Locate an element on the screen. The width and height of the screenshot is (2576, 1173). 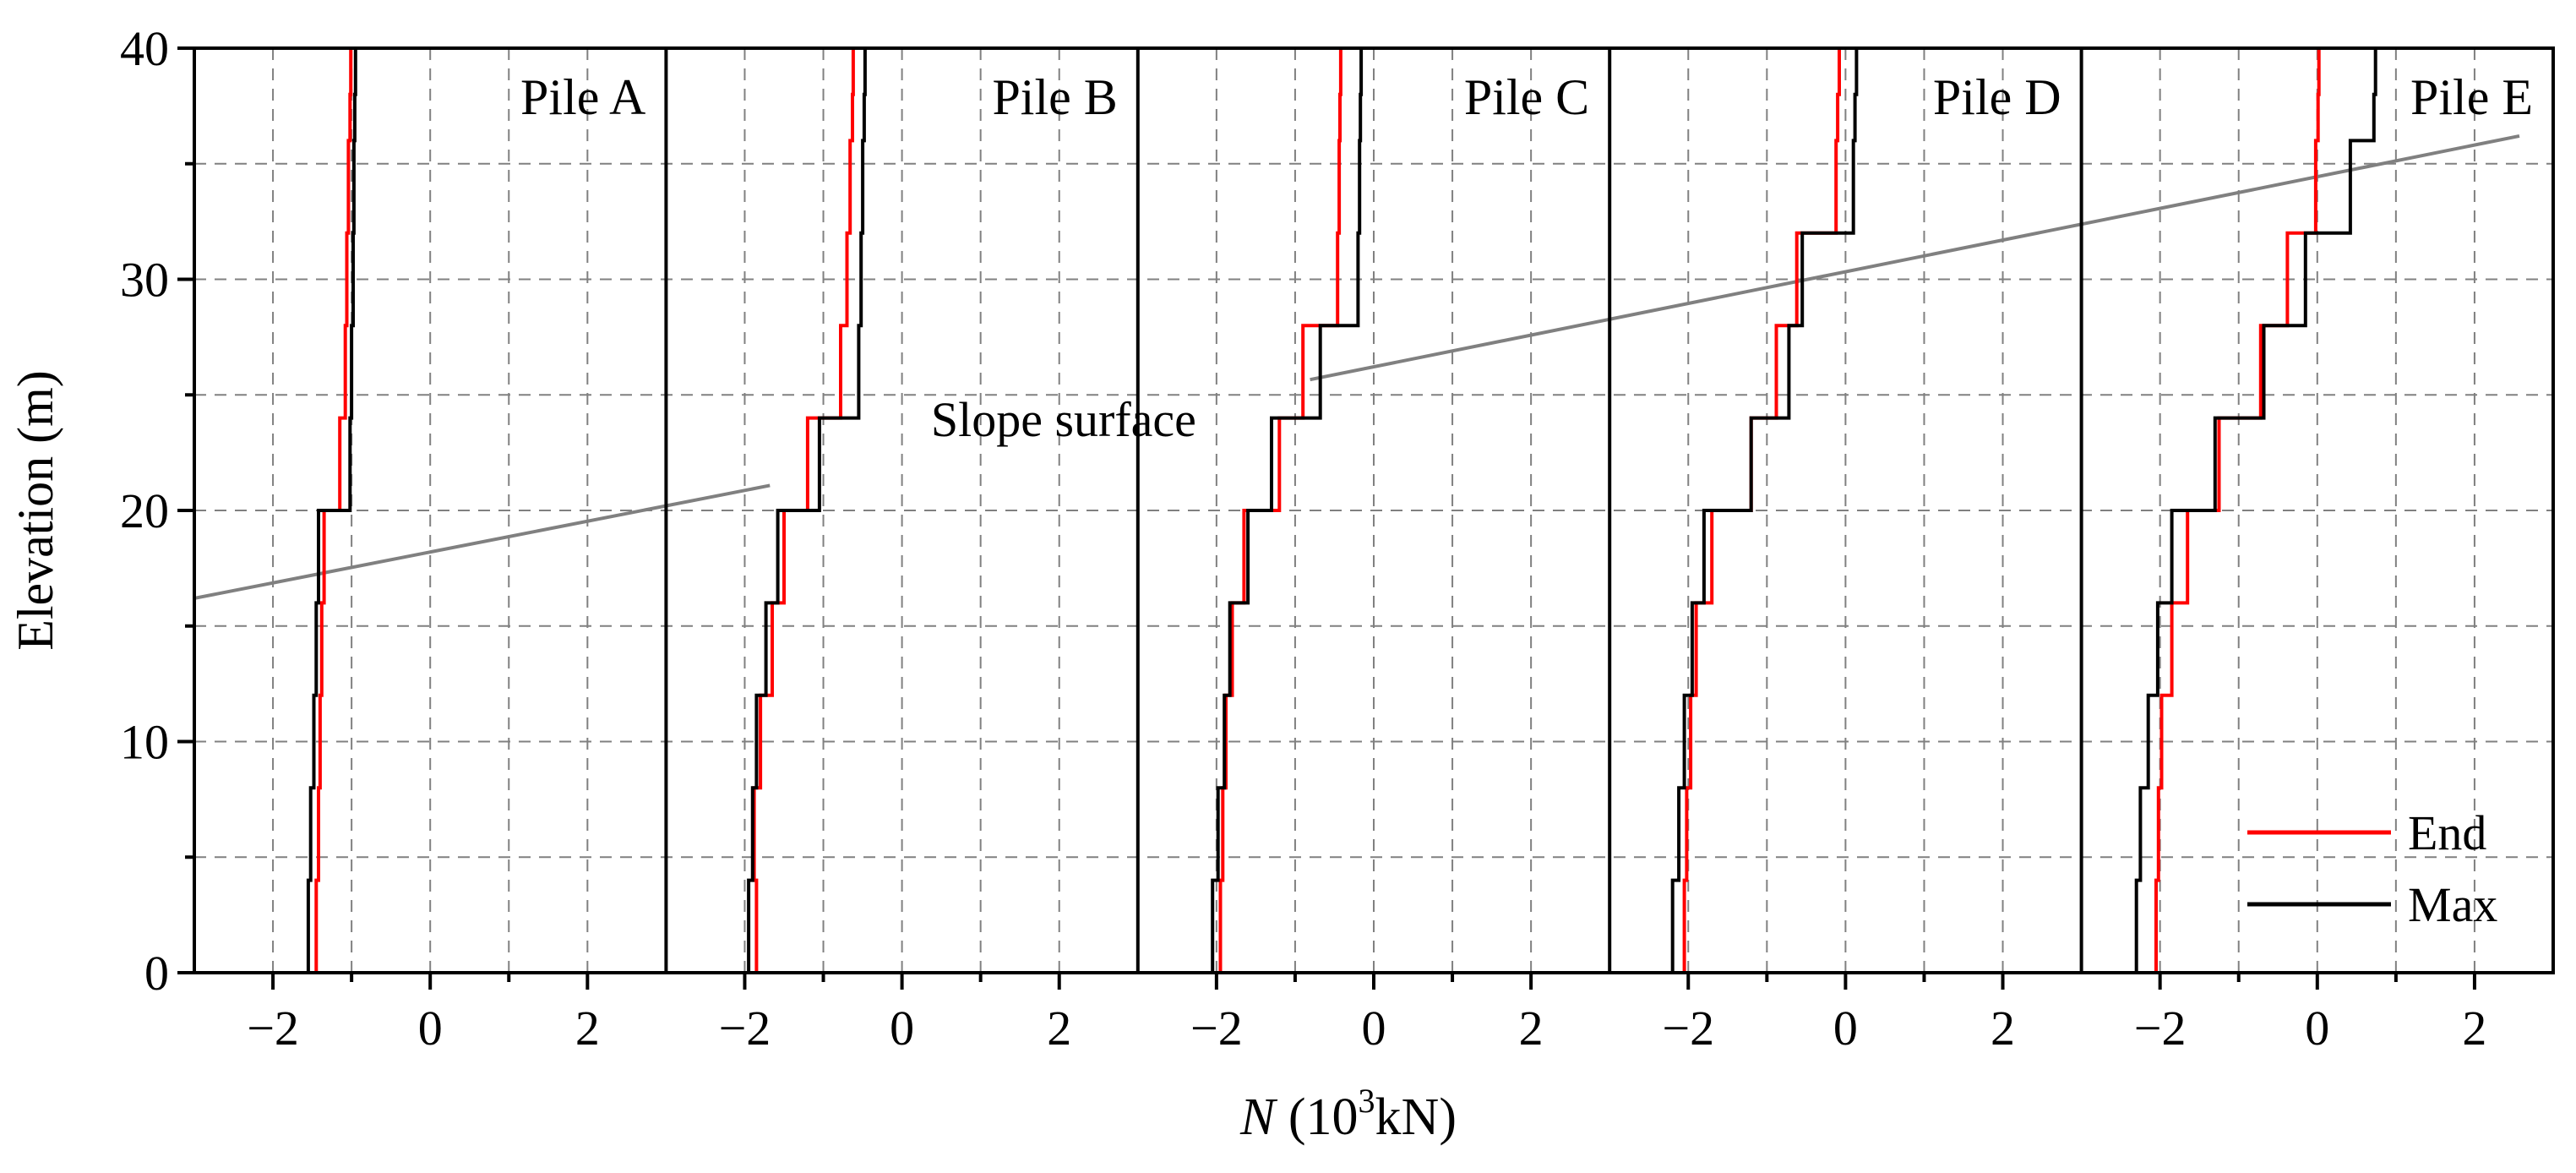
x-axis-label: N (103kN) is located at coordinates (1348, 1114).